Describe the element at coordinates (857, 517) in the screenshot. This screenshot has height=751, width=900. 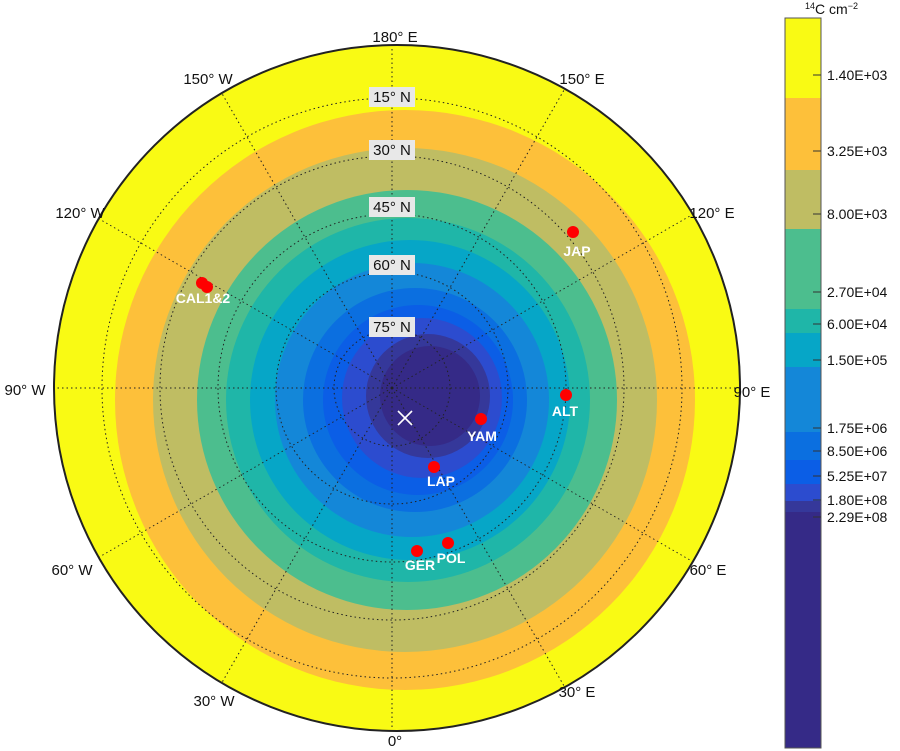
I see `colorbar-tick-label: 2.29E+08` at that location.